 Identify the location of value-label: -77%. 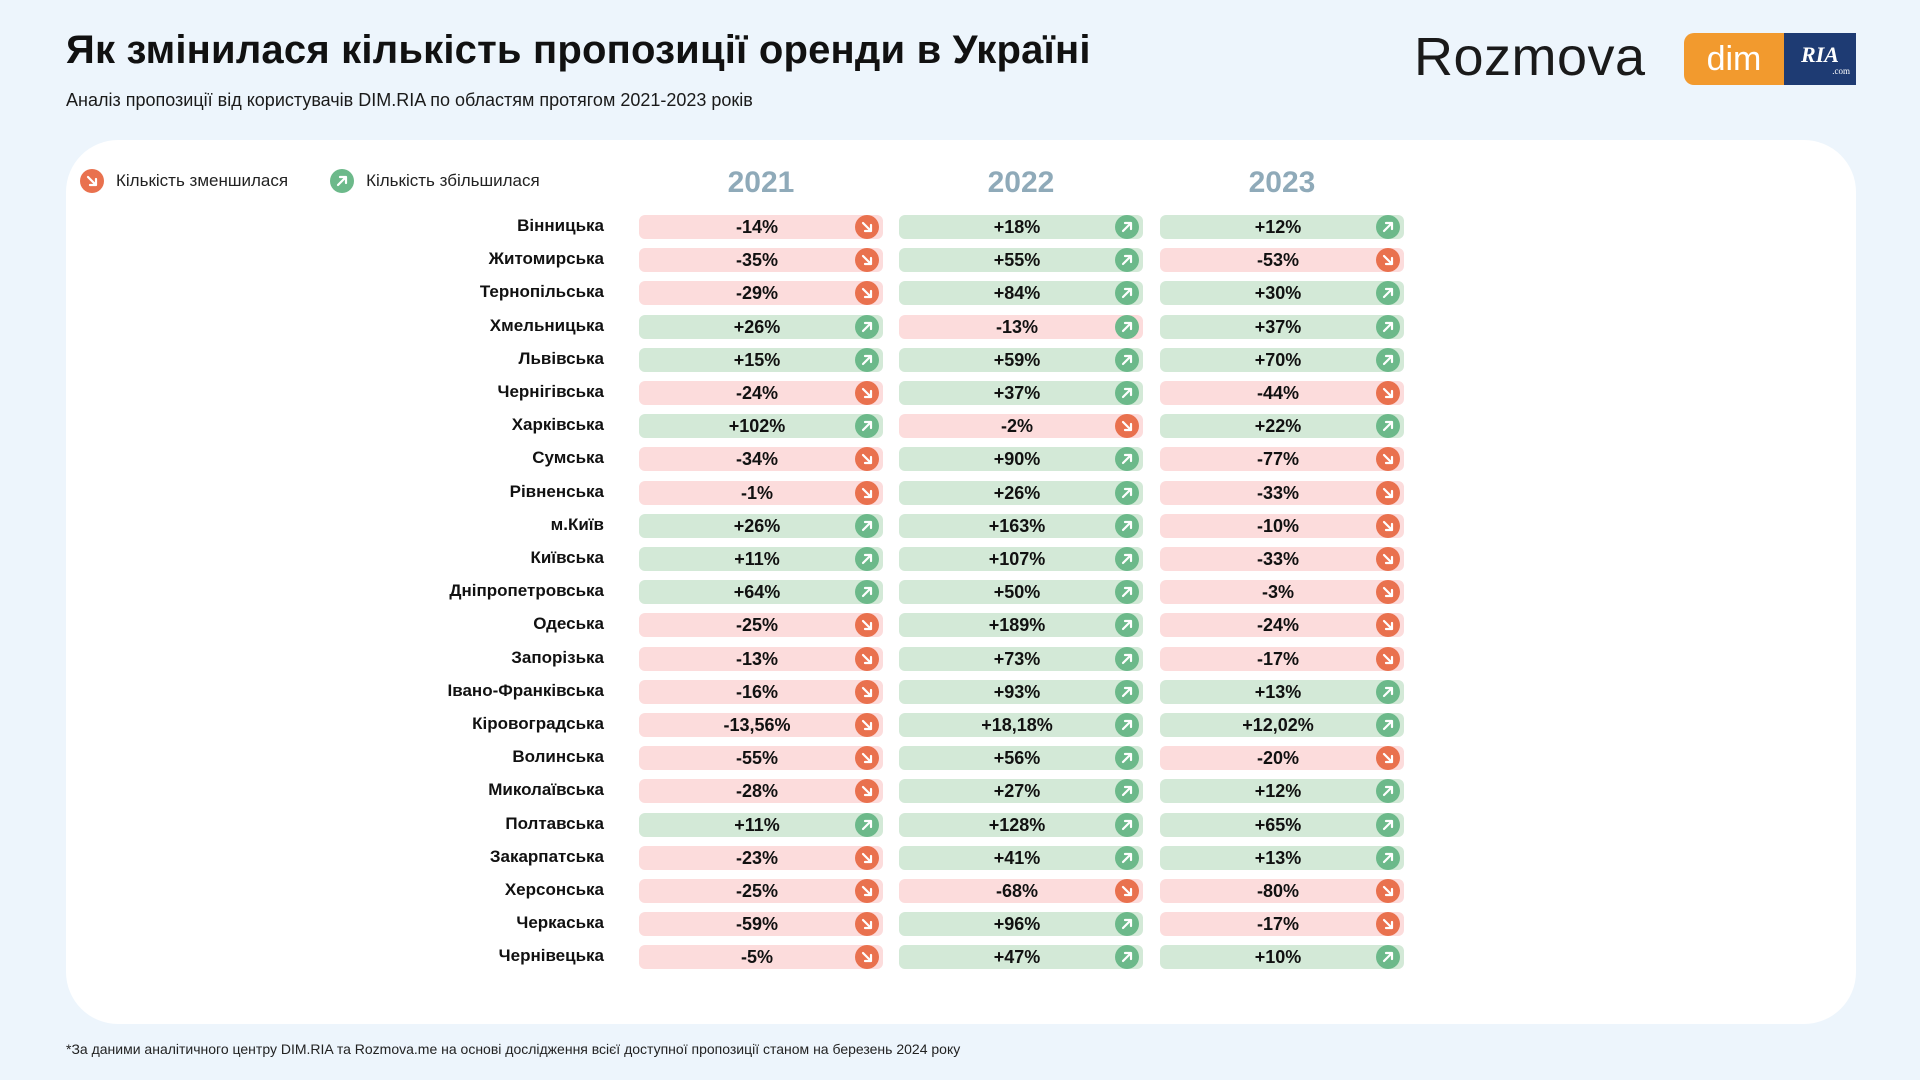
(1278, 459).